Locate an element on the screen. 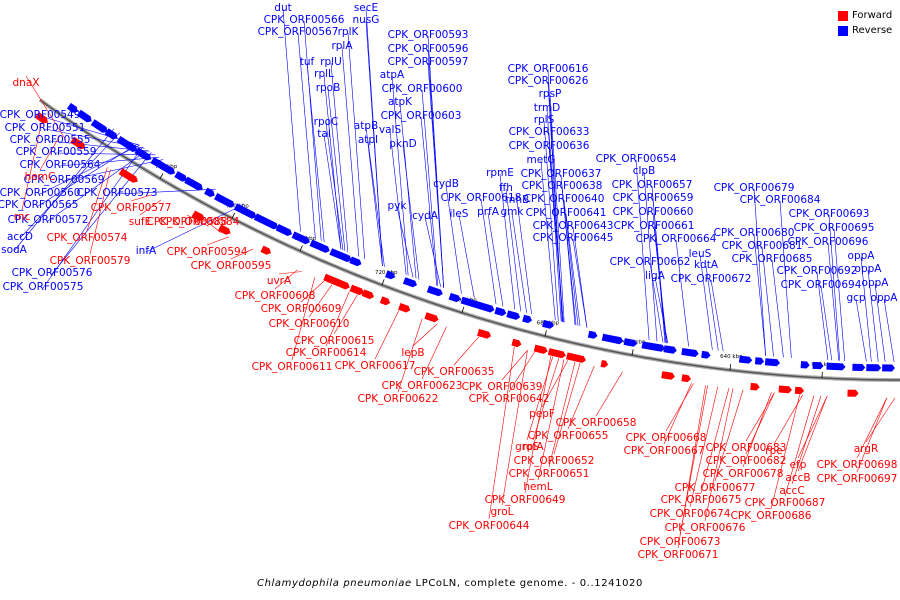  reverse-gene-label: CPK_ORF00645 is located at coordinates (573, 238).